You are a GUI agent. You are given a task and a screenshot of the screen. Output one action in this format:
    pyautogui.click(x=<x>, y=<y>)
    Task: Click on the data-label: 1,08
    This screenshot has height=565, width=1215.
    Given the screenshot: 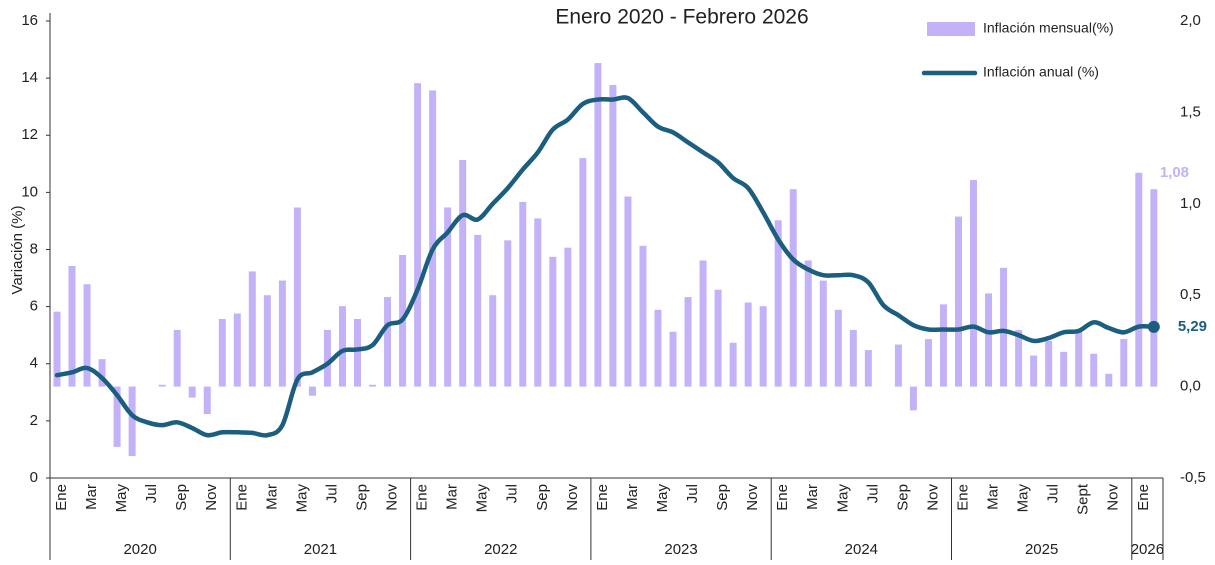 What is the action you would take?
    pyautogui.click(x=1174, y=172)
    